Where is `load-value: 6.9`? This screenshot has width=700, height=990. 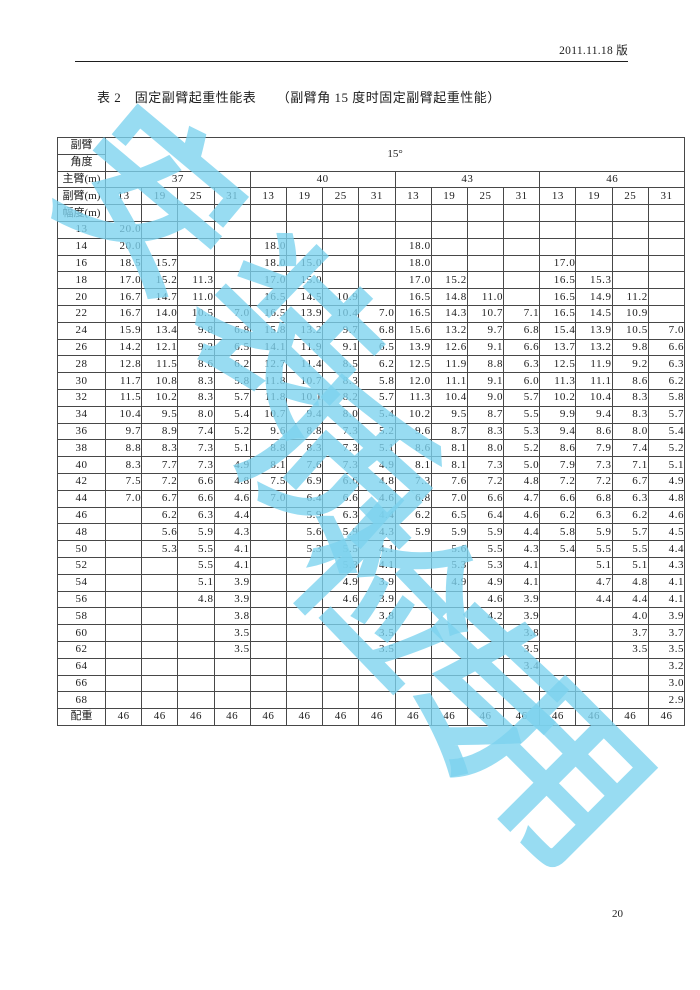 load-value: 6.9 is located at coordinates (304, 481).